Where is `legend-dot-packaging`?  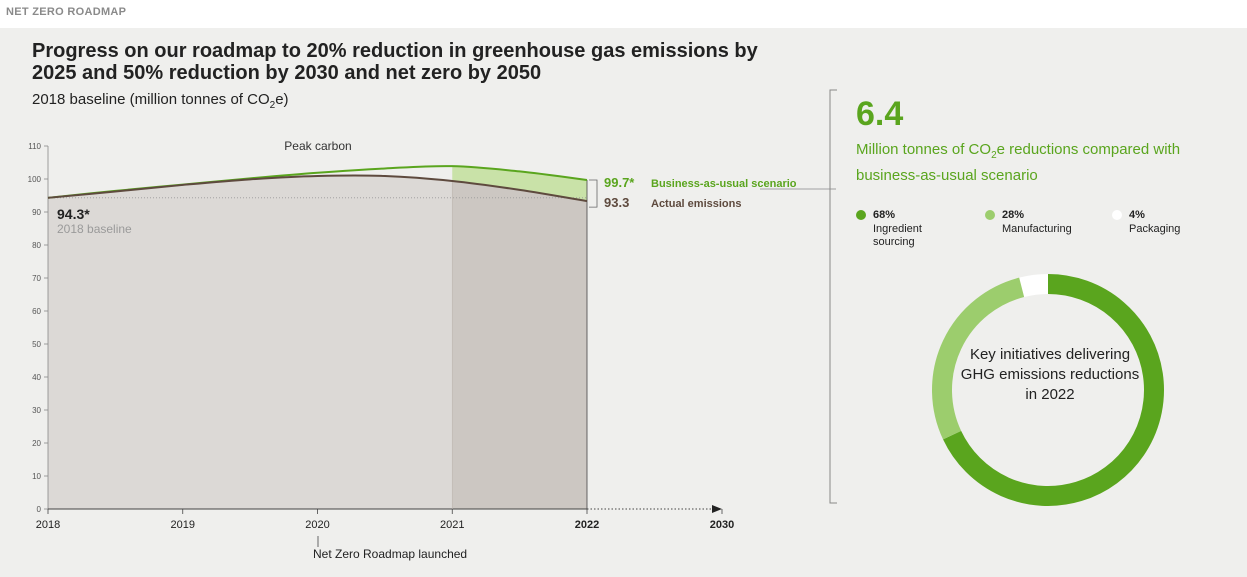
legend-dot-packaging is located at coordinates (1117, 215).